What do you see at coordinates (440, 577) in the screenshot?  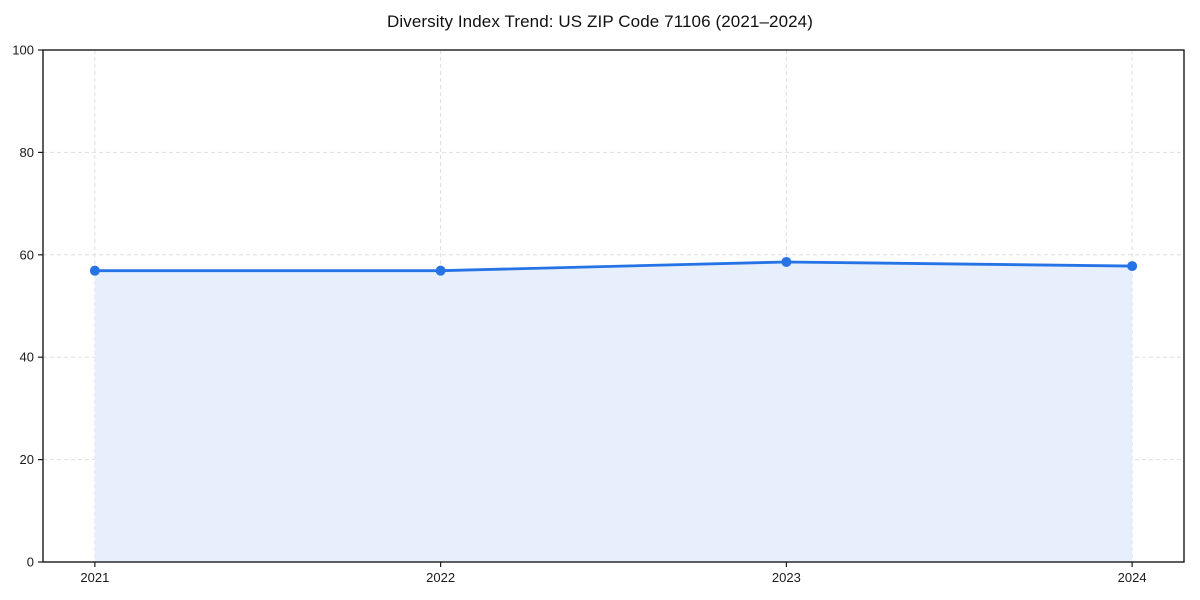 I see `x-tick-label: 2022` at bounding box center [440, 577].